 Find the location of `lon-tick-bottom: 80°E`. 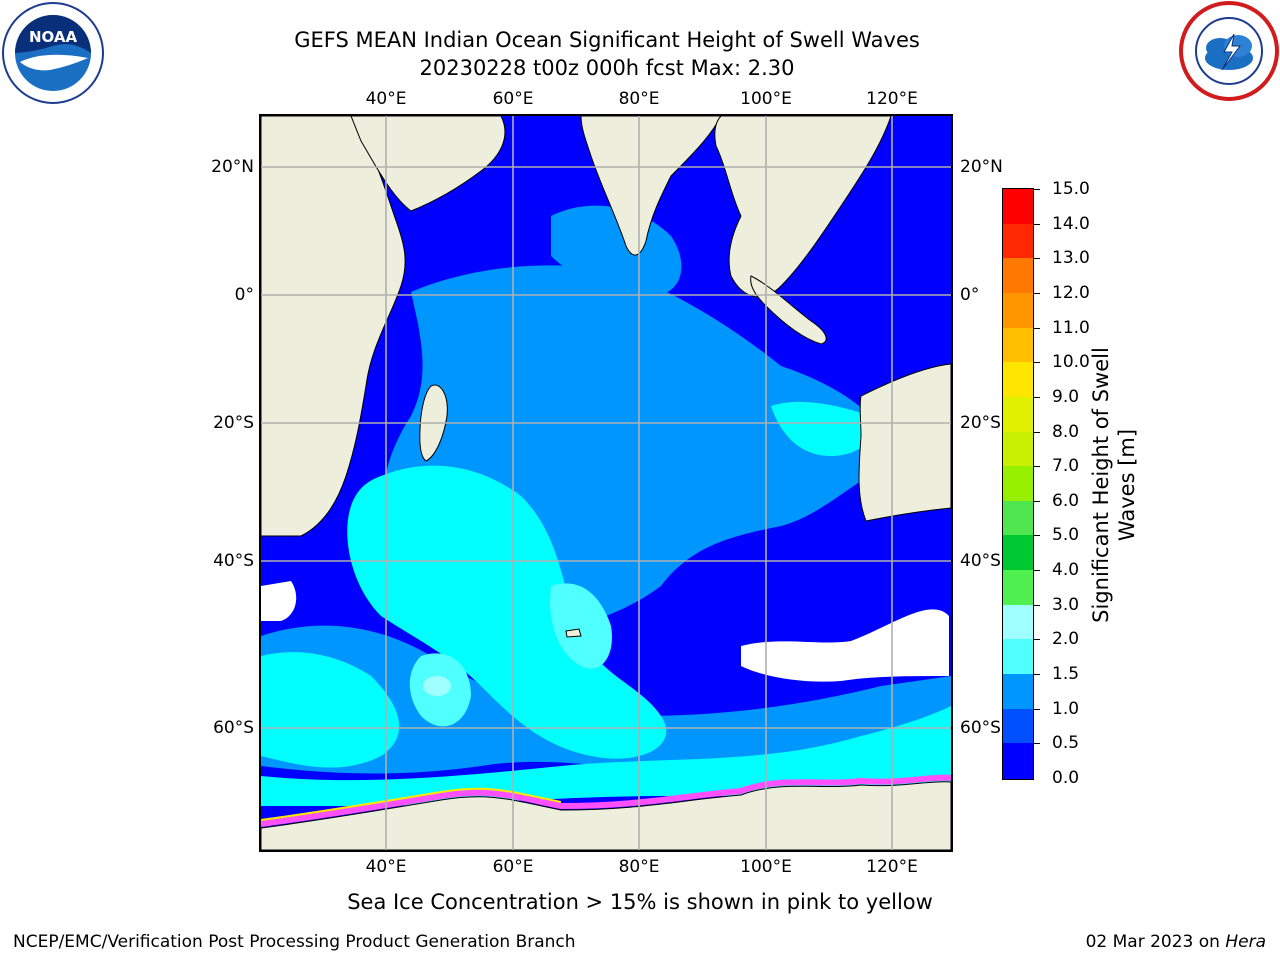

lon-tick-bottom: 80°E is located at coordinates (639, 867).